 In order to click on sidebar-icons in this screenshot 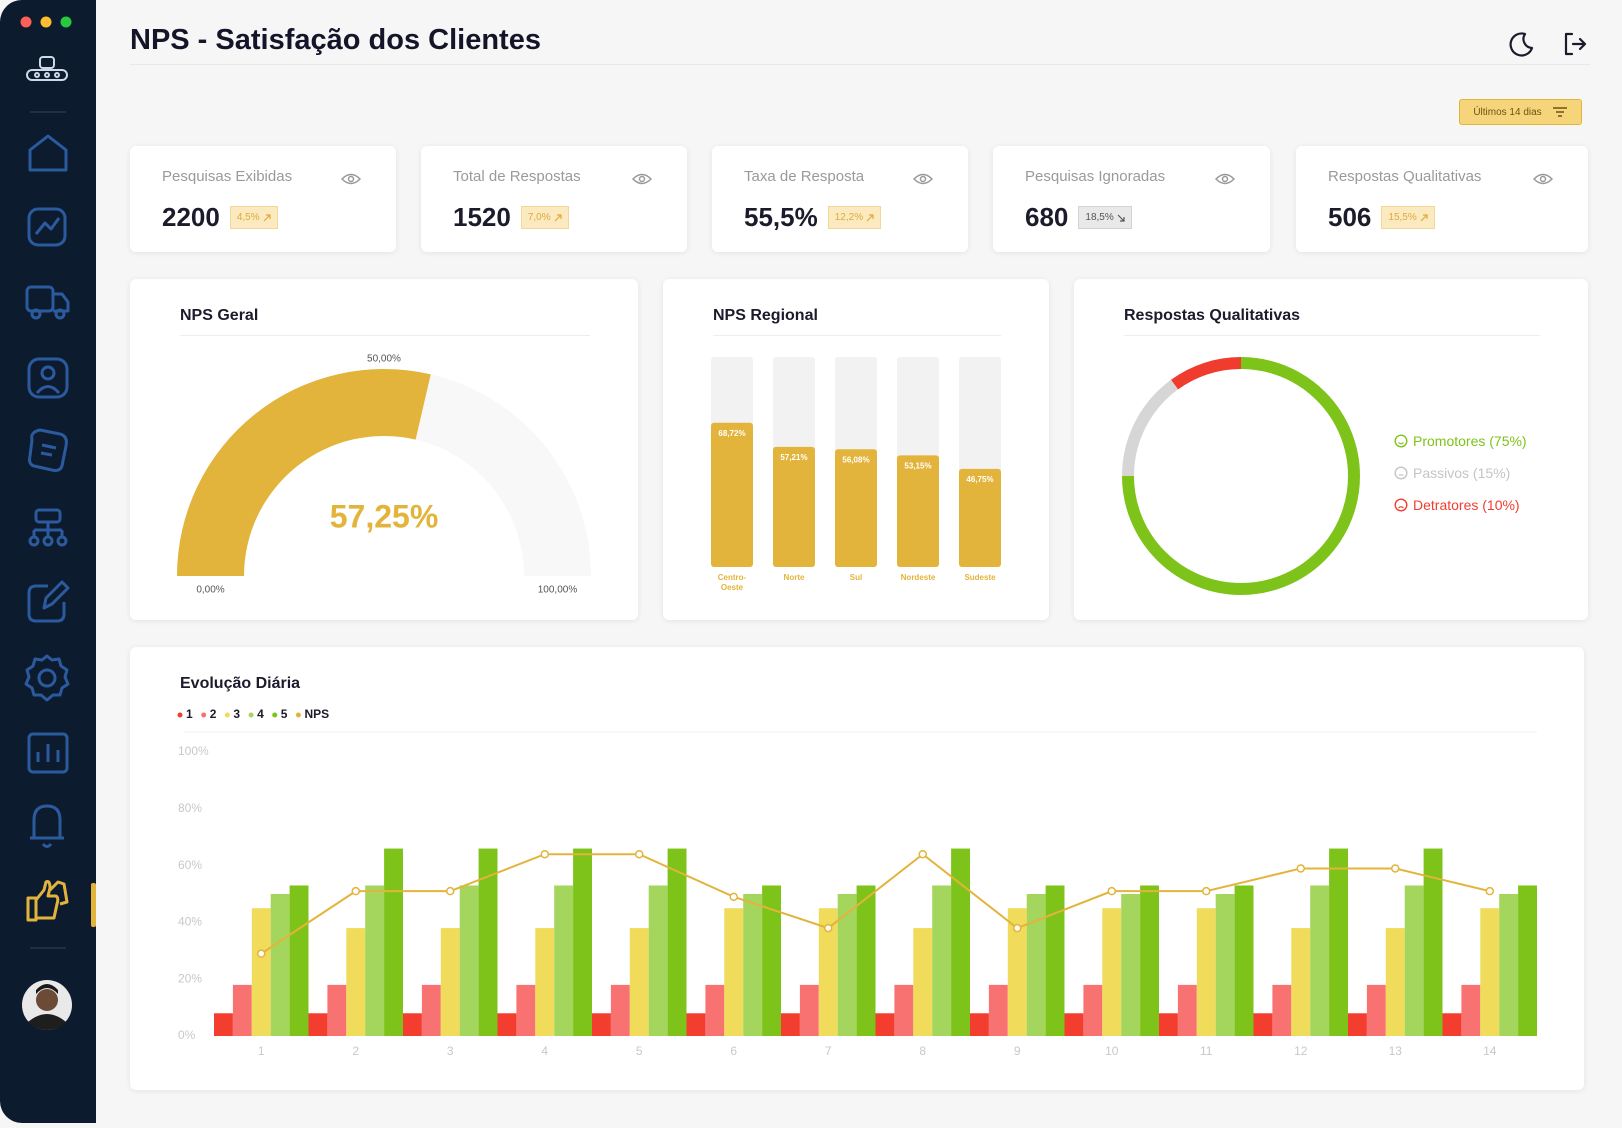, I will do `click(58, 523)`.